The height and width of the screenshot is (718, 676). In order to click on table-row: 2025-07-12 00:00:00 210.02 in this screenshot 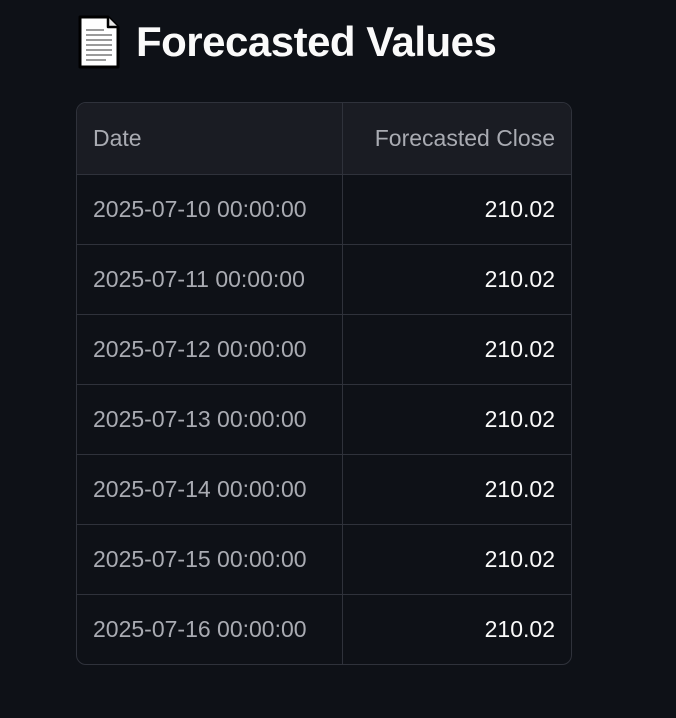, I will do `click(324, 349)`.